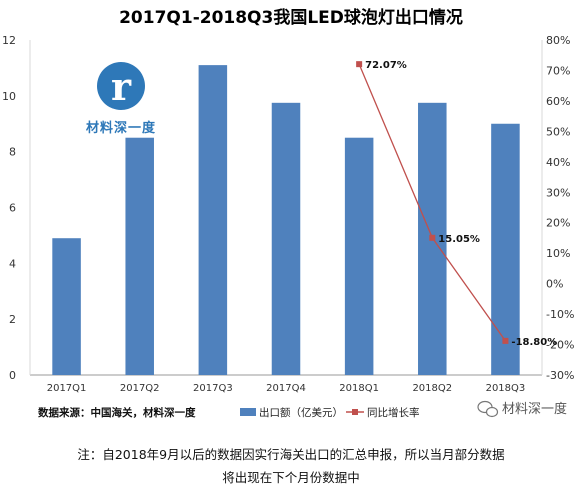 The width and height of the screenshot is (583, 495). What do you see at coordinates (121, 128) in the screenshot?
I see `logo-text: 材料深一度` at bounding box center [121, 128].